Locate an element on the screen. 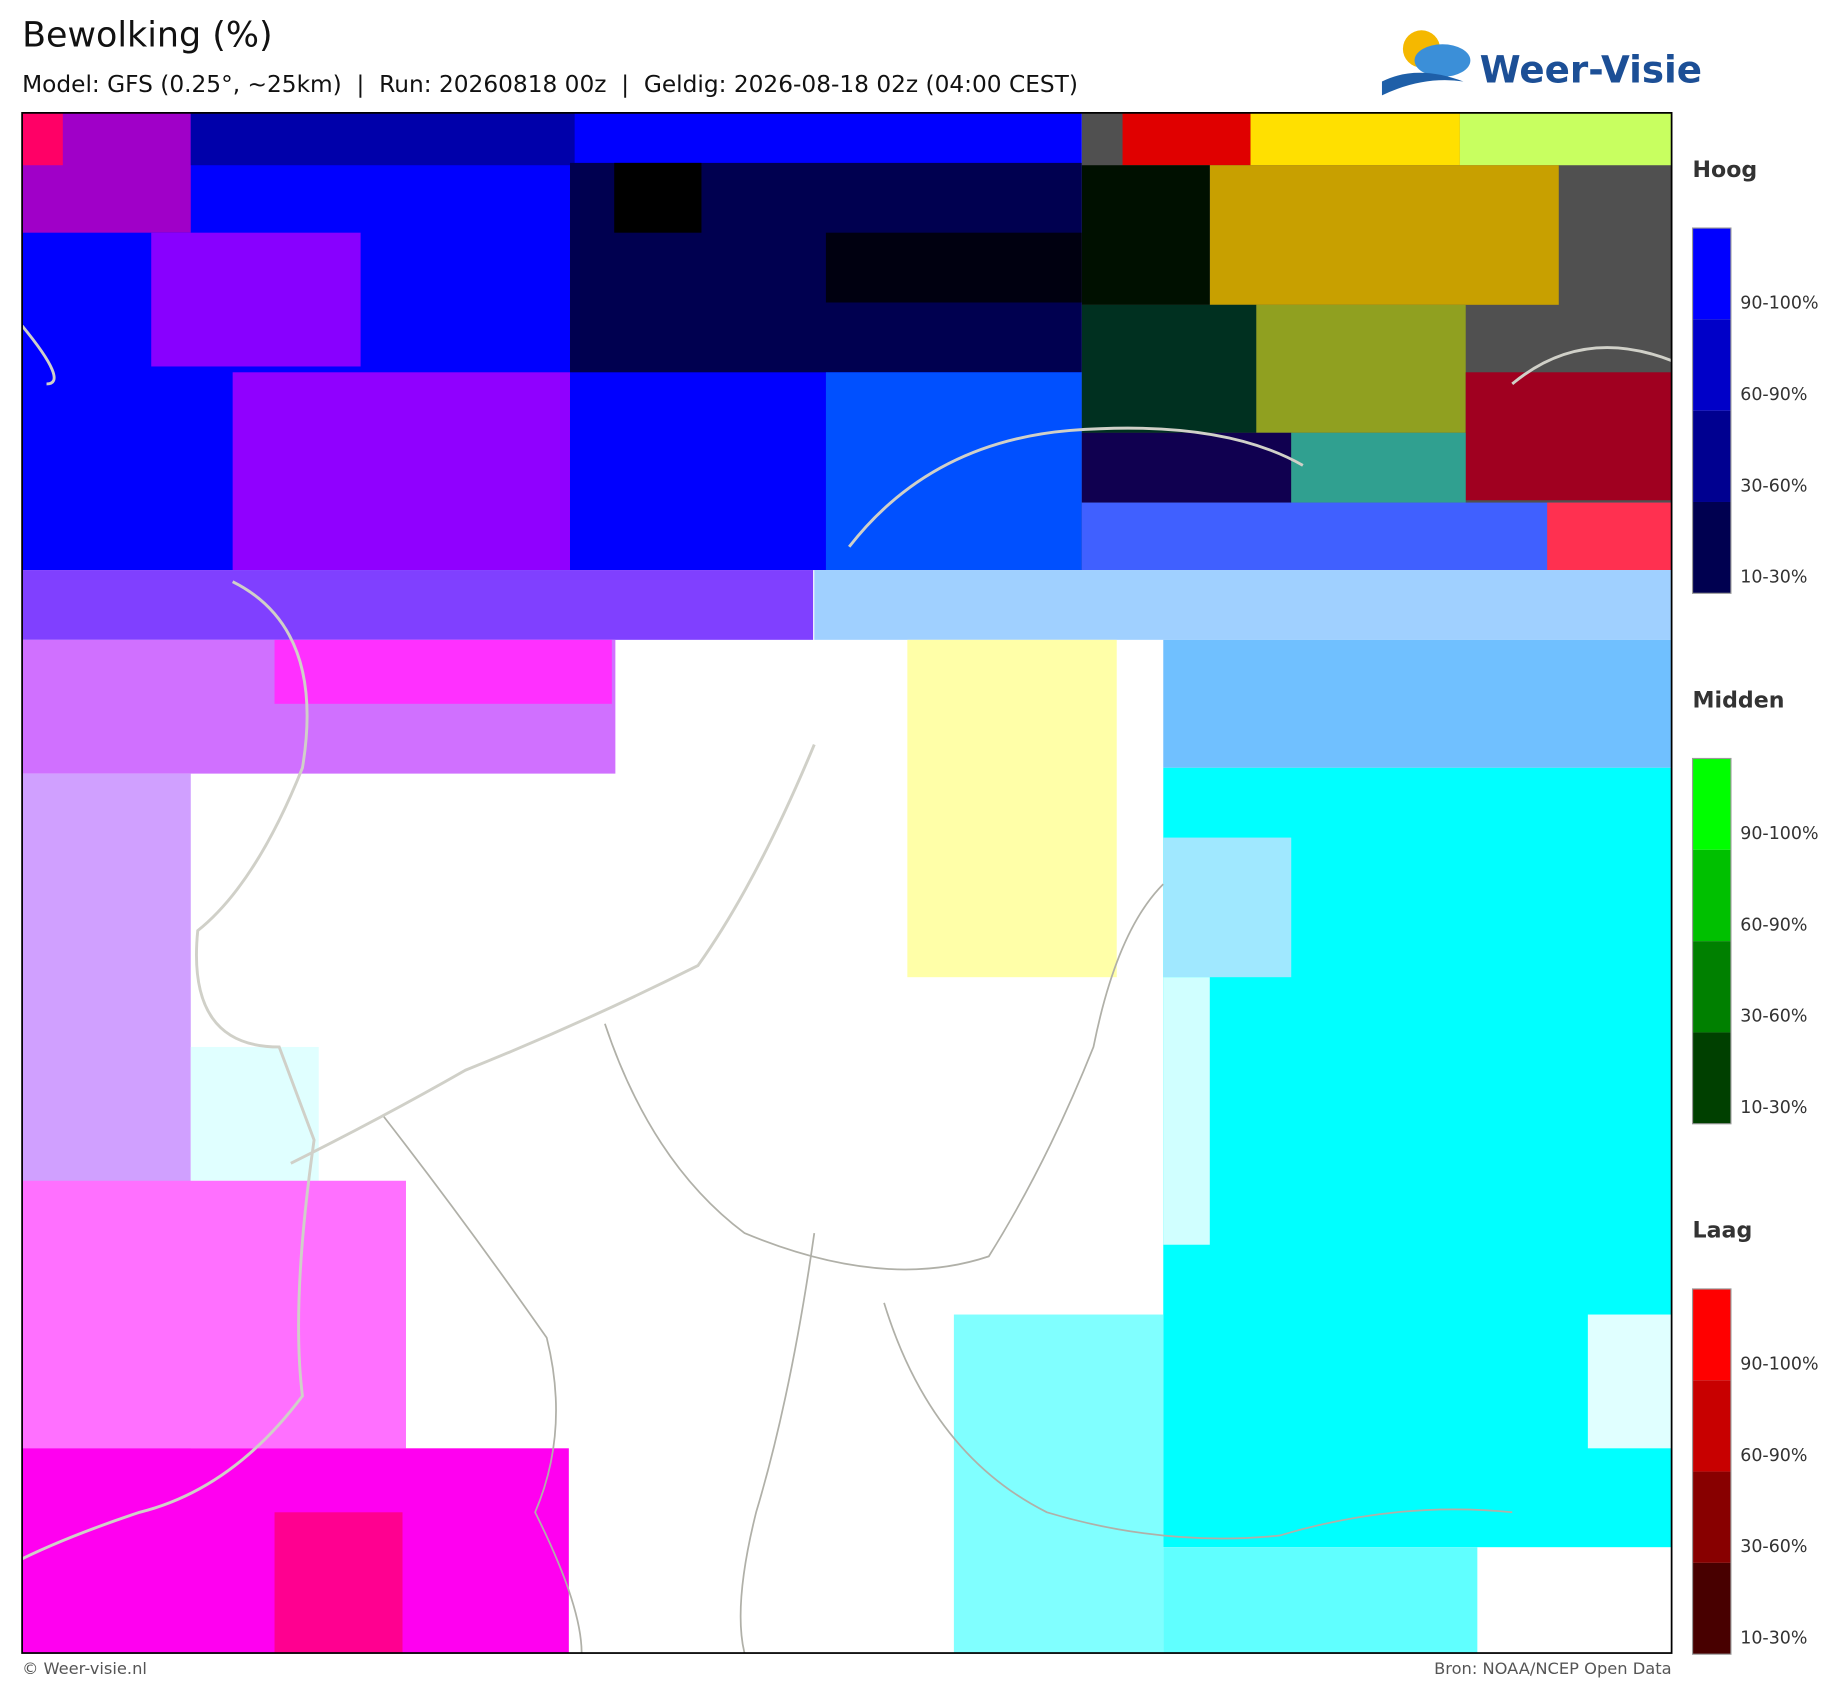 The image size is (1824, 1681). legend-title: Hoog is located at coordinates (1725, 170).